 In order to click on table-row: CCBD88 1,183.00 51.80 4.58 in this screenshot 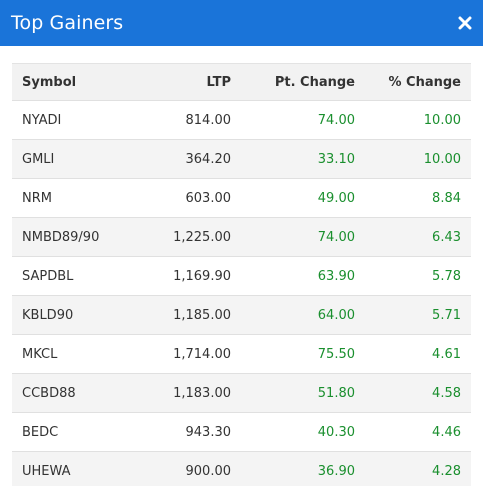, I will do `click(241, 393)`.